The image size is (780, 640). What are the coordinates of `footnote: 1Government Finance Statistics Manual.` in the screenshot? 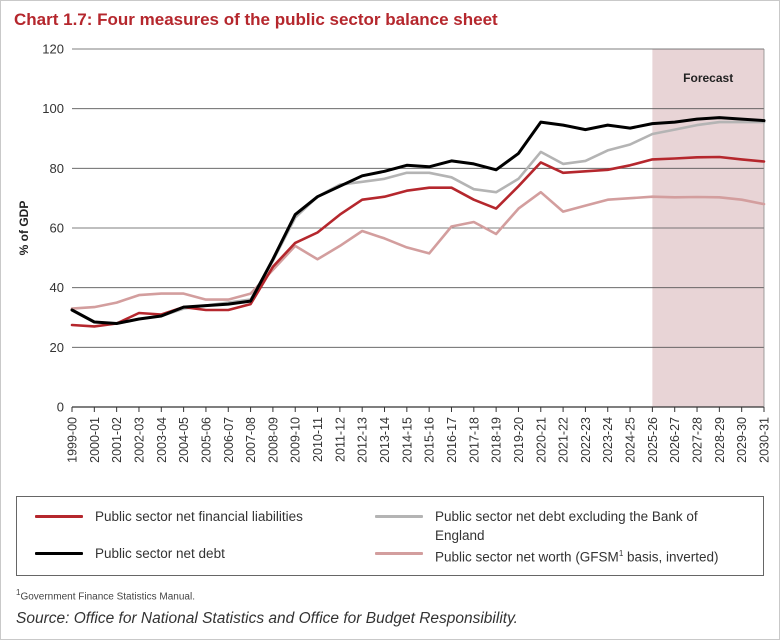 It's located at (105, 595).